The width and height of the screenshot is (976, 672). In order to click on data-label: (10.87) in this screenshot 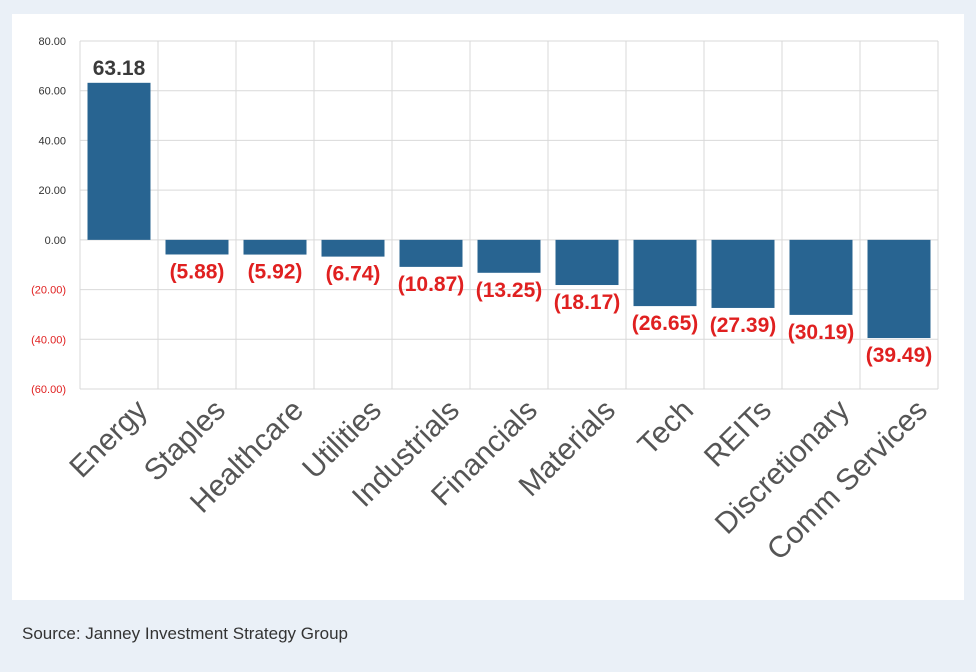, I will do `click(431, 284)`.